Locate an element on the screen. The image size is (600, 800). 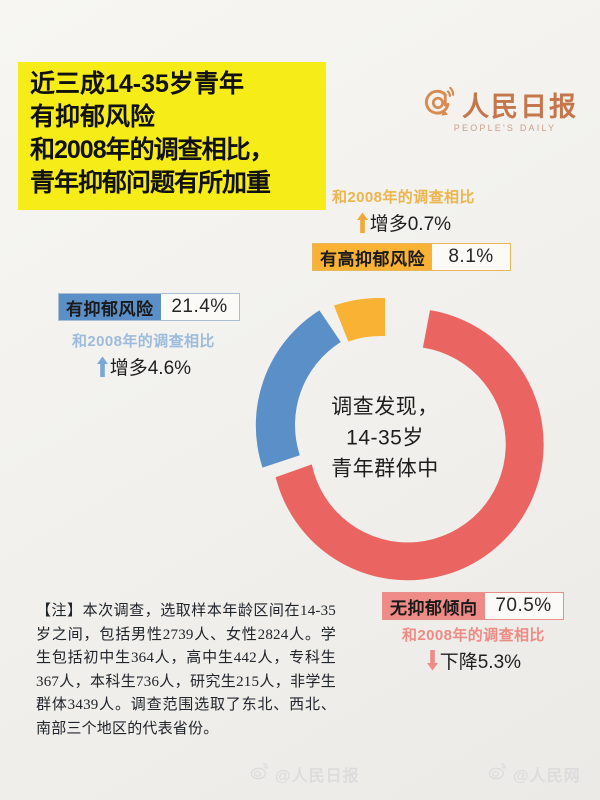
high-risk-label: 有高抑郁风险 is located at coordinates (372, 257).